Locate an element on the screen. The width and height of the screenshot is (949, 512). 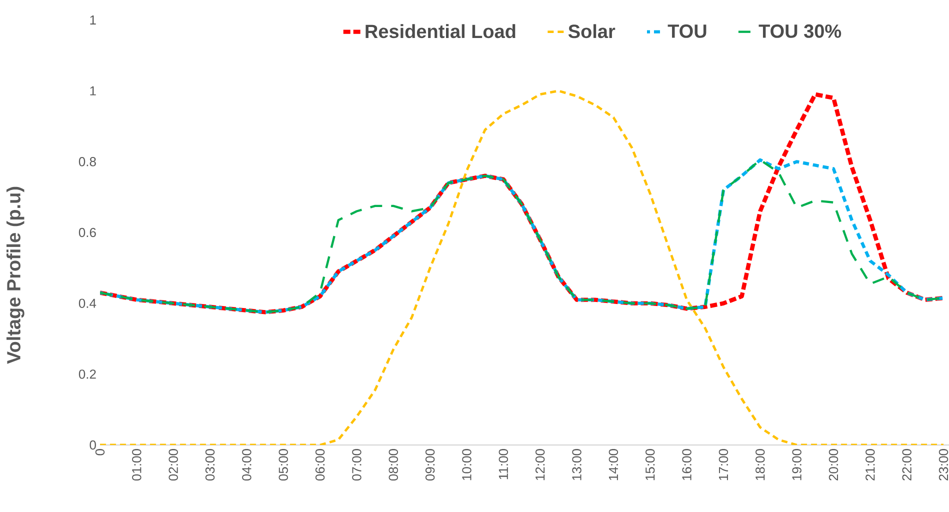
legend-label: Solar is located at coordinates (592, 31).